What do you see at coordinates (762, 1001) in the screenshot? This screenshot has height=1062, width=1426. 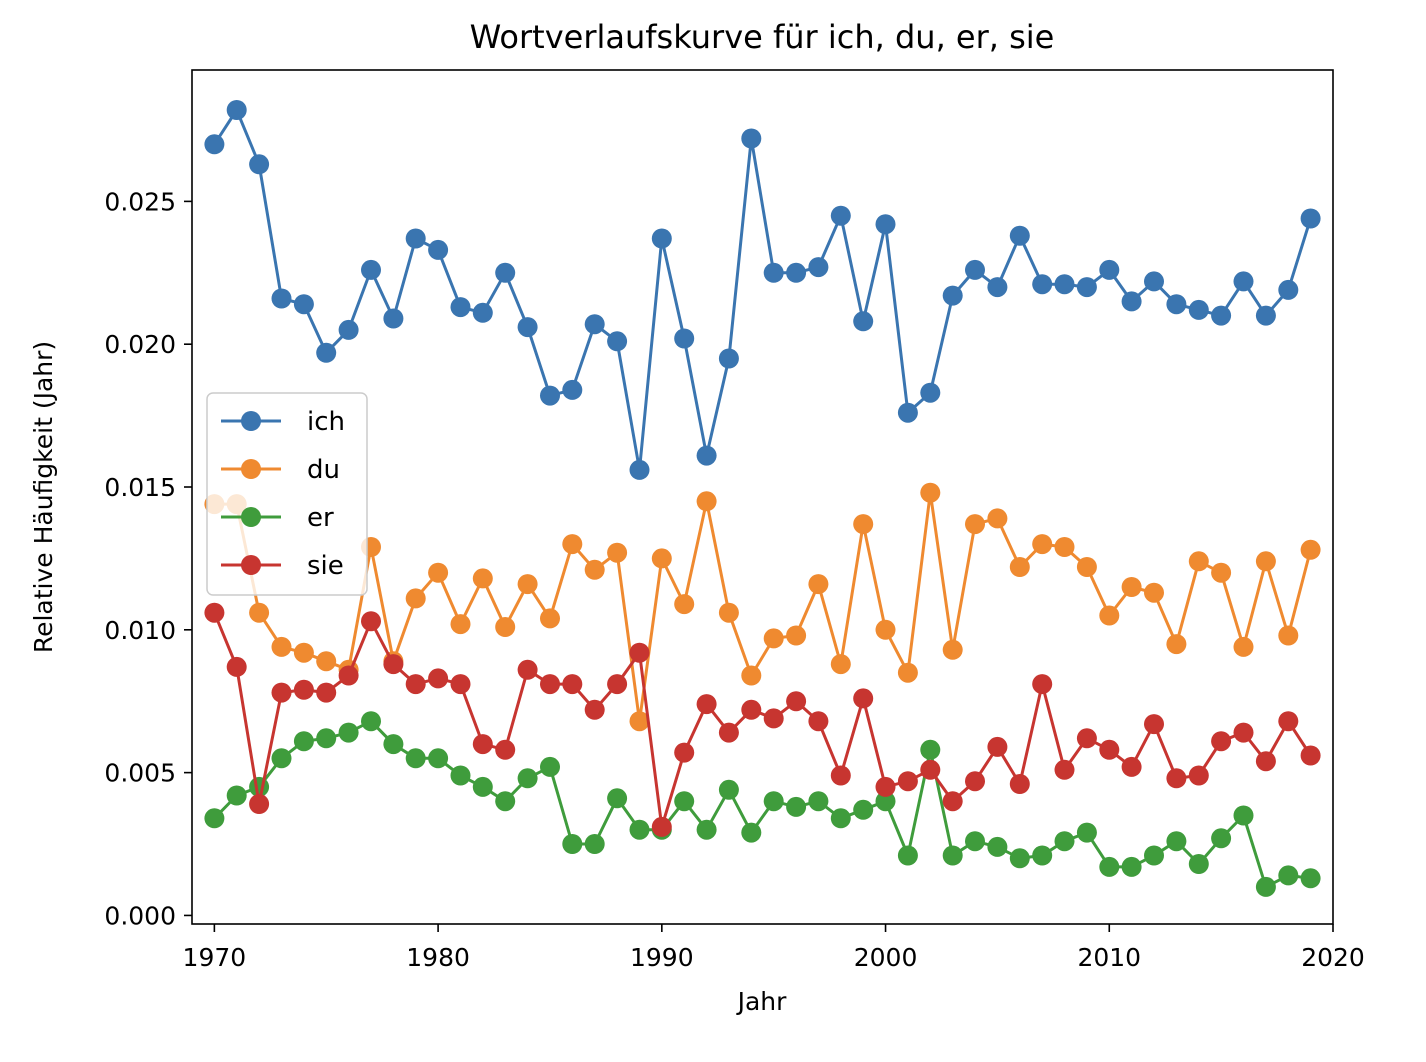 I see `x-axis-label: Jahr` at bounding box center [762, 1001].